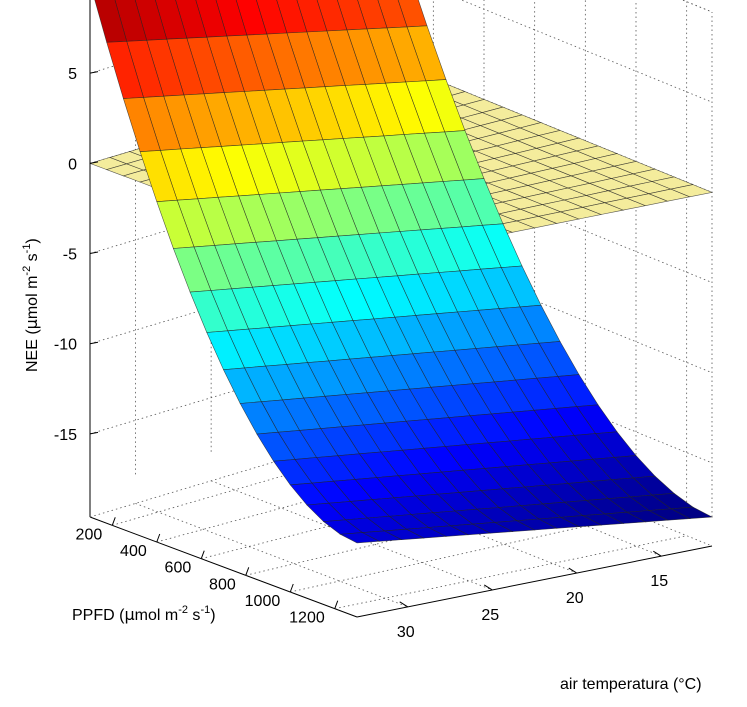 This screenshot has height=707, width=747. Describe the element at coordinates (65, 345) in the screenshot. I see `z-tick-label: -10` at that location.